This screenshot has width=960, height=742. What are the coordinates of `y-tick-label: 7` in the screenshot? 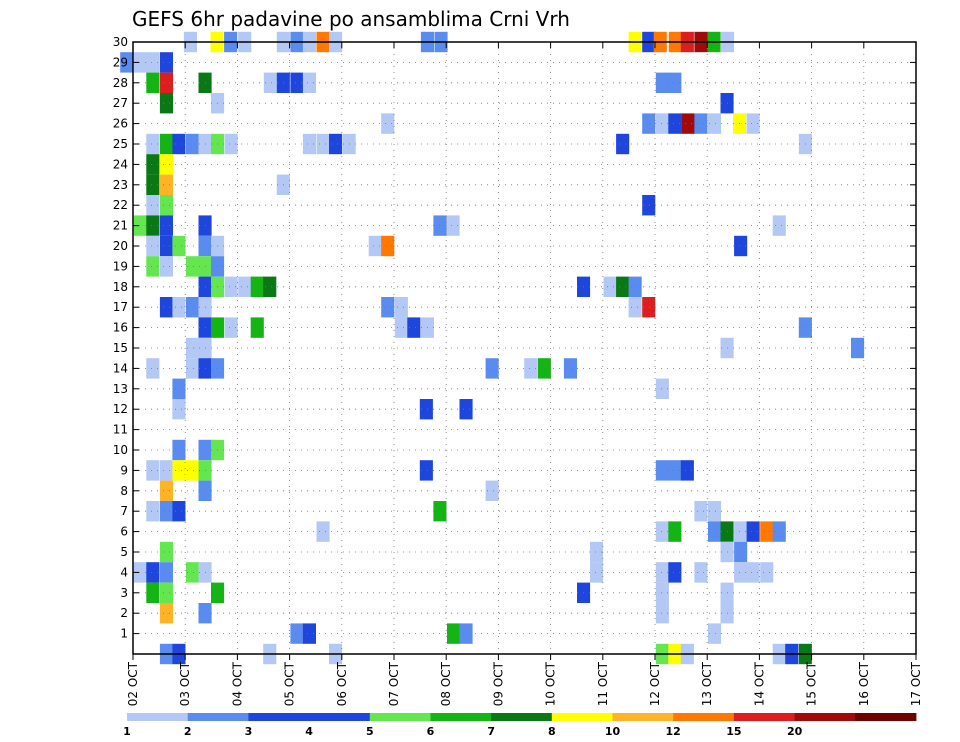 It's located at (124, 511).